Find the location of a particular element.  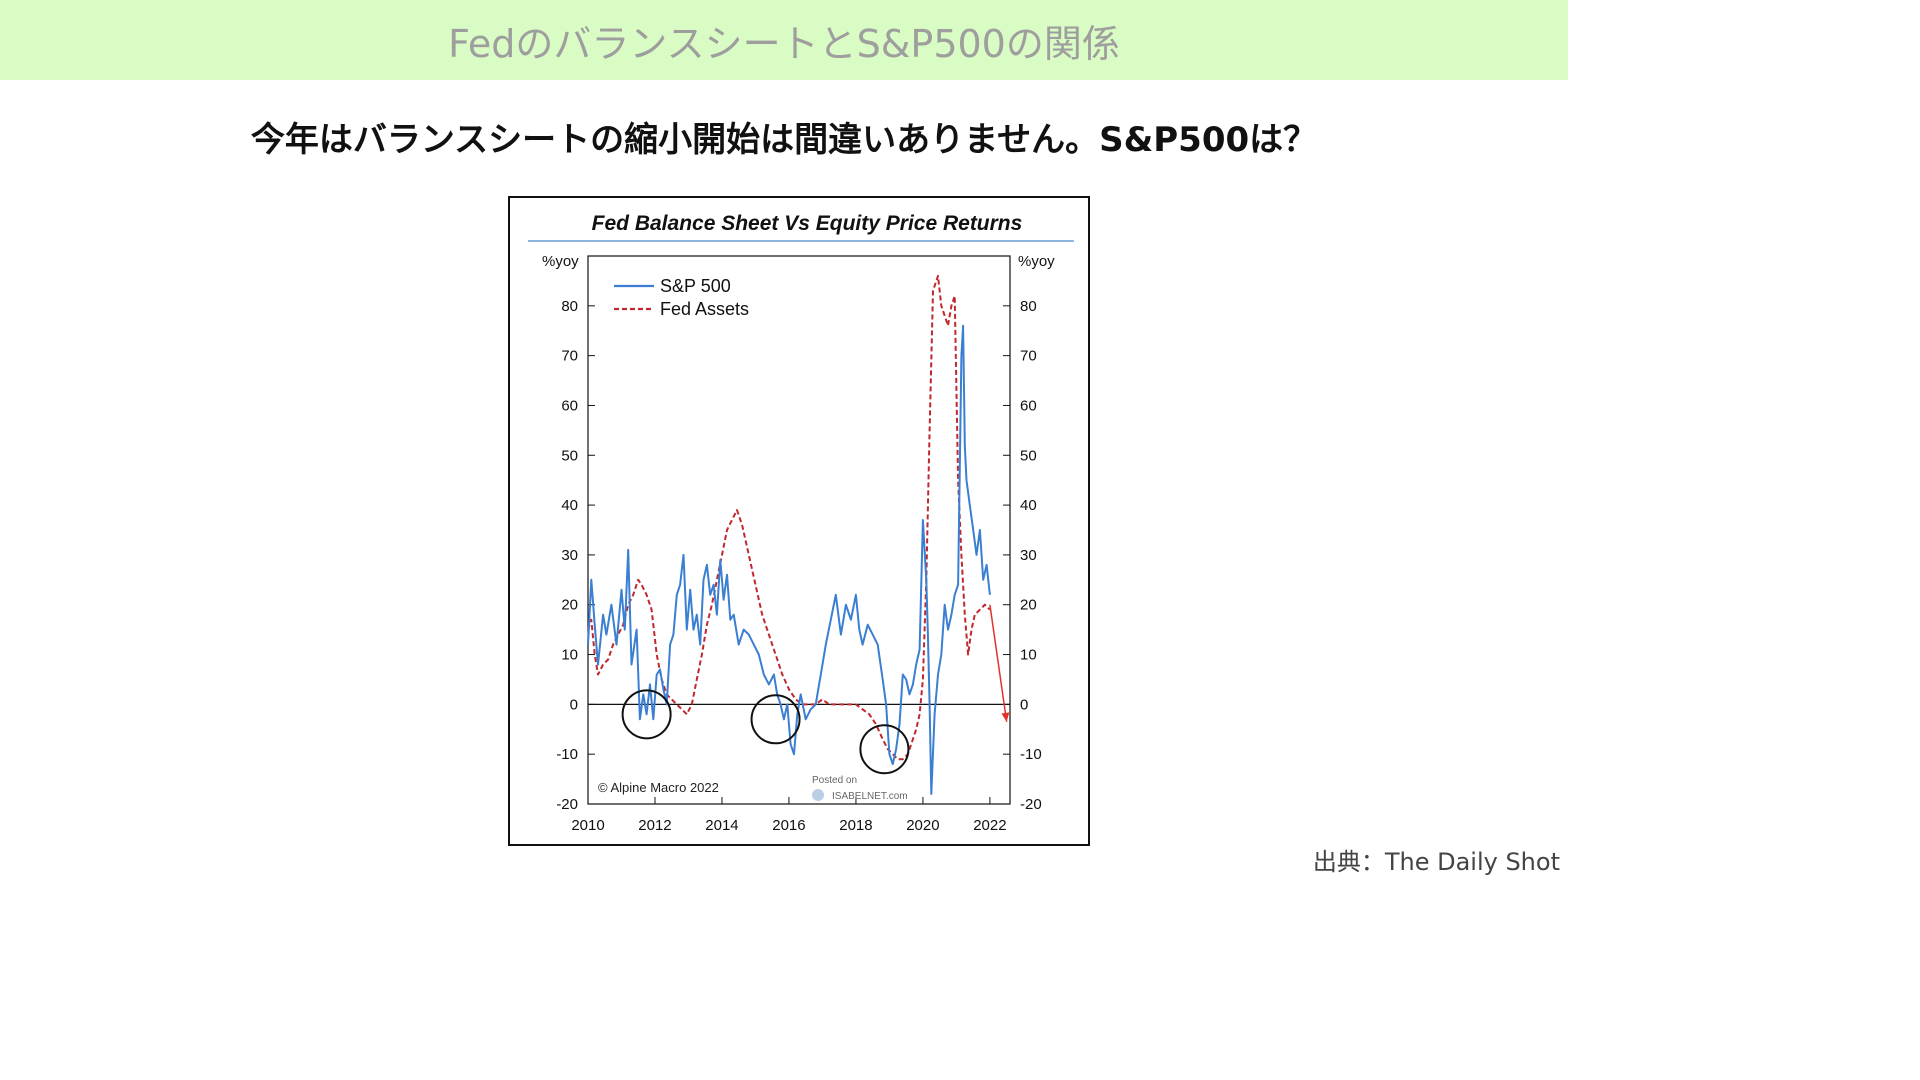

series-line-fed-assets is located at coordinates (789, 517).